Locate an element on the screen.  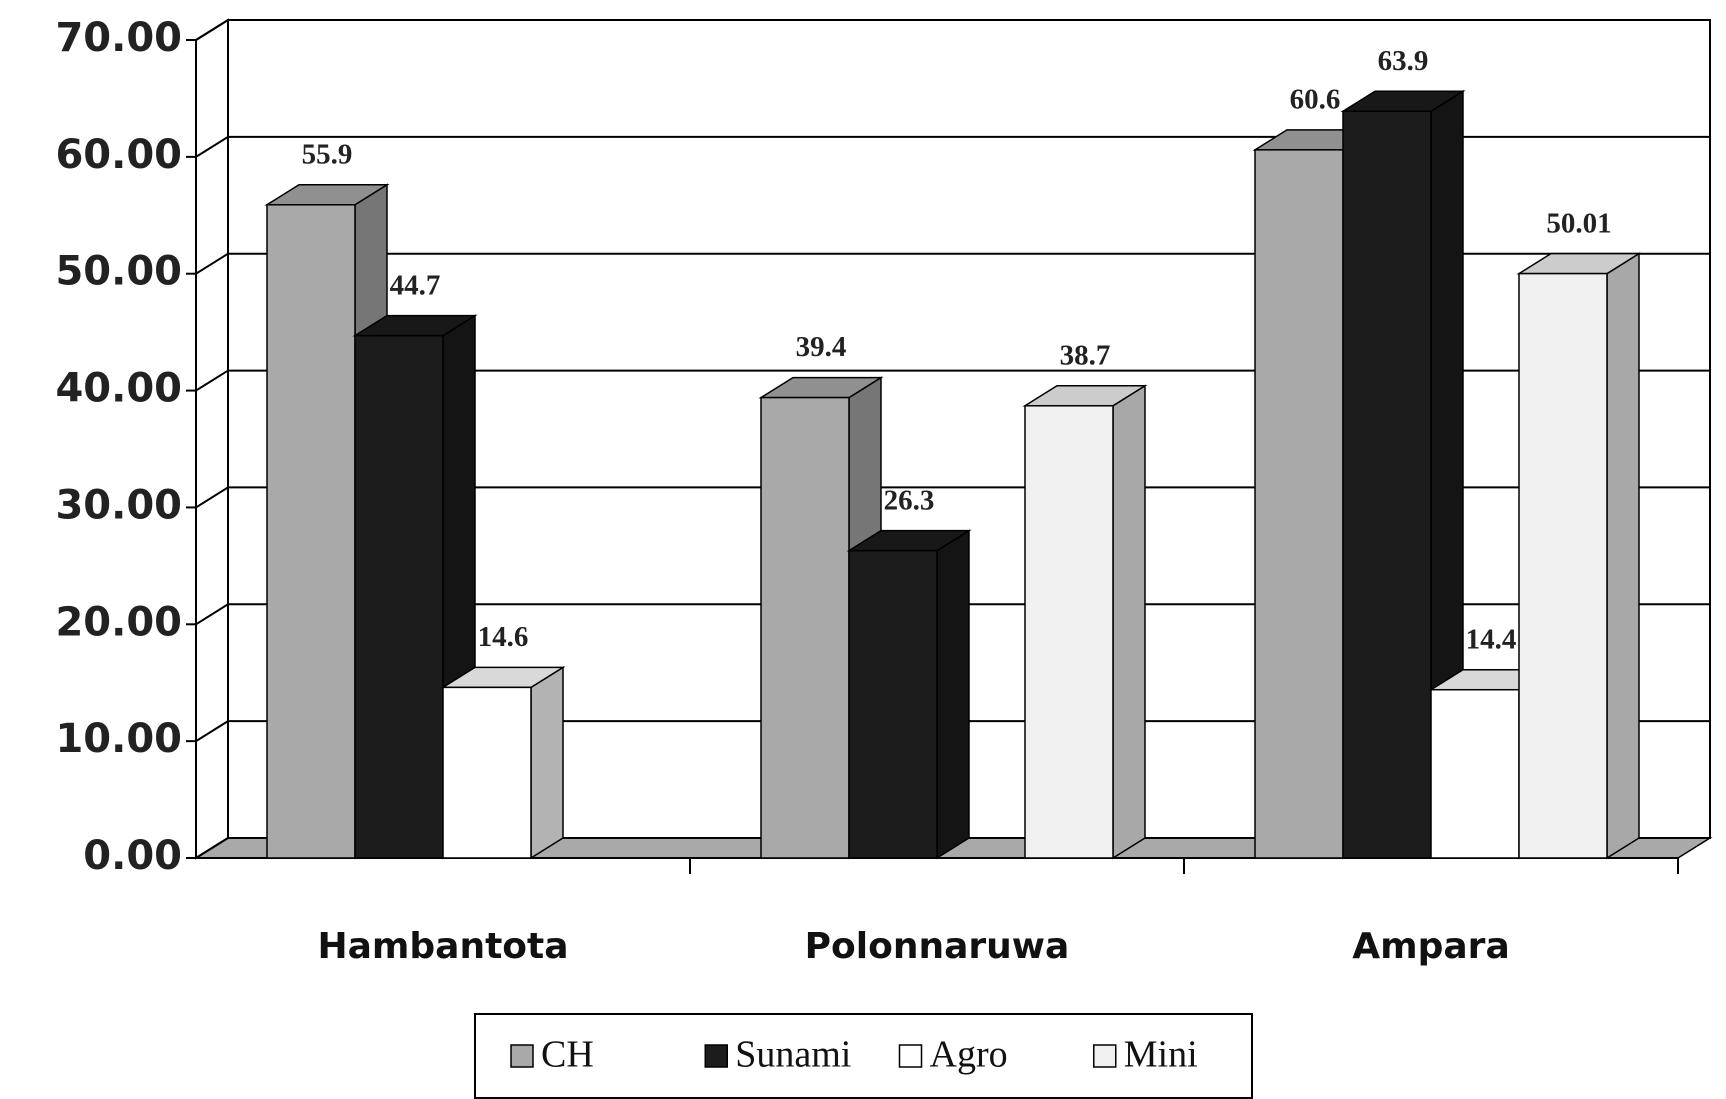
value-label: 60.6 is located at coordinates (1315, 100).